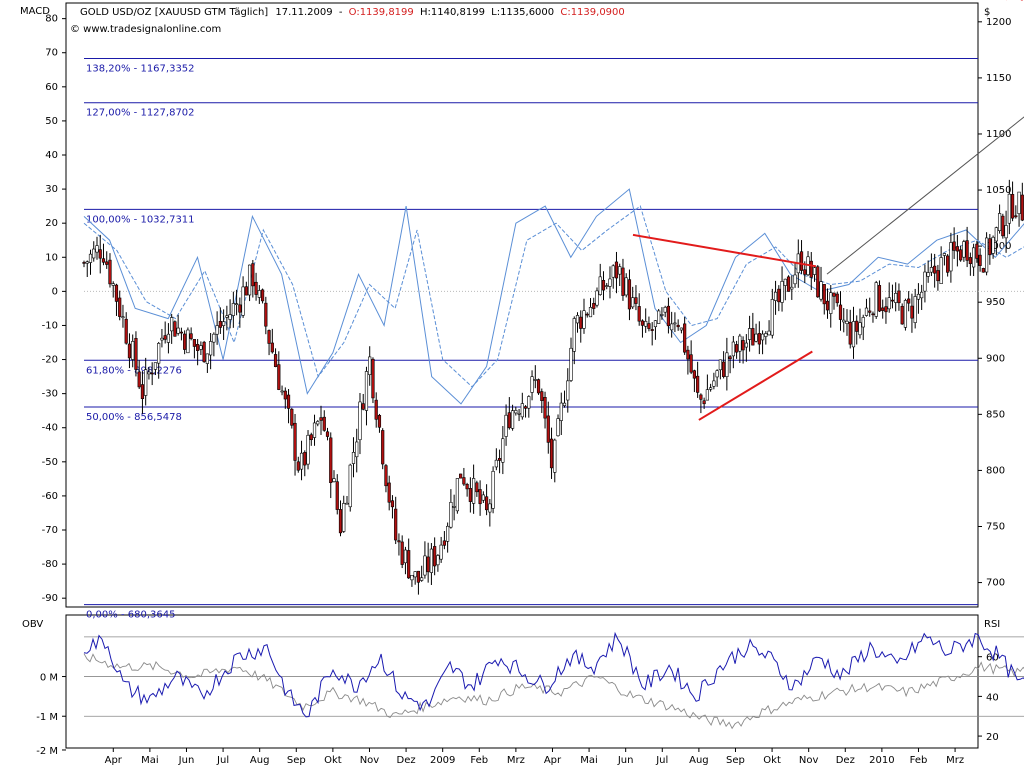 This screenshot has width=1024, height=772. What do you see at coordinates (995, 358) in the screenshot?
I see `price-tick-label: 900` at bounding box center [995, 358].